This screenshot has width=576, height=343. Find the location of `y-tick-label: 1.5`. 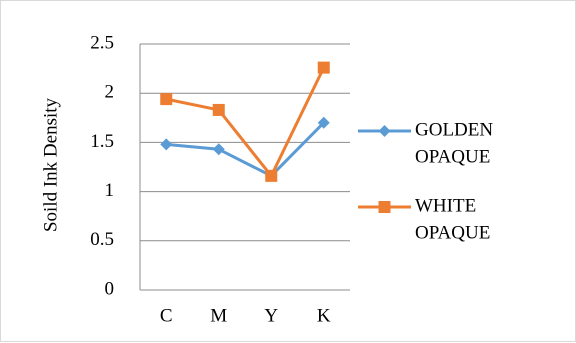

y-tick-label: 1.5 is located at coordinates (102, 141).